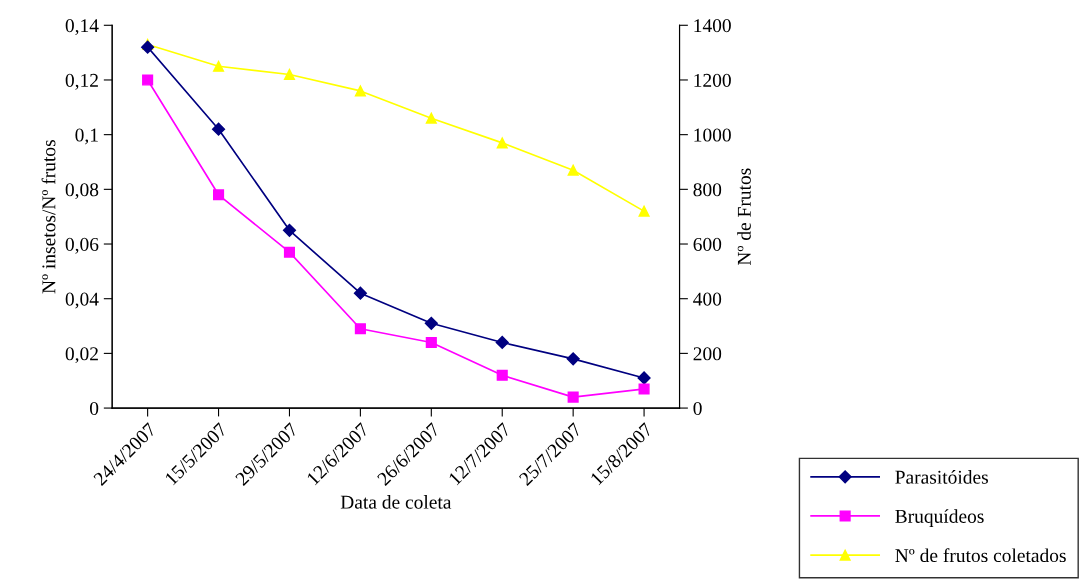  What do you see at coordinates (941, 477) in the screenshot?
I see `legend-label: Parasitóides` at bounding box center [941, 477].